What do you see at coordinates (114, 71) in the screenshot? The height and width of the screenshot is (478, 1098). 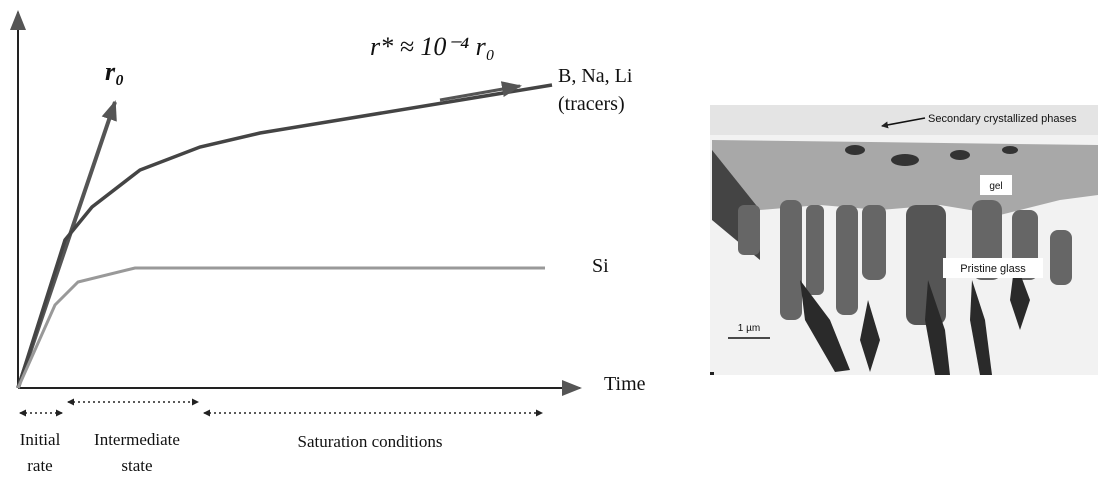 I see `initial-rate-label: r₀` at bounding box center [114, 71].